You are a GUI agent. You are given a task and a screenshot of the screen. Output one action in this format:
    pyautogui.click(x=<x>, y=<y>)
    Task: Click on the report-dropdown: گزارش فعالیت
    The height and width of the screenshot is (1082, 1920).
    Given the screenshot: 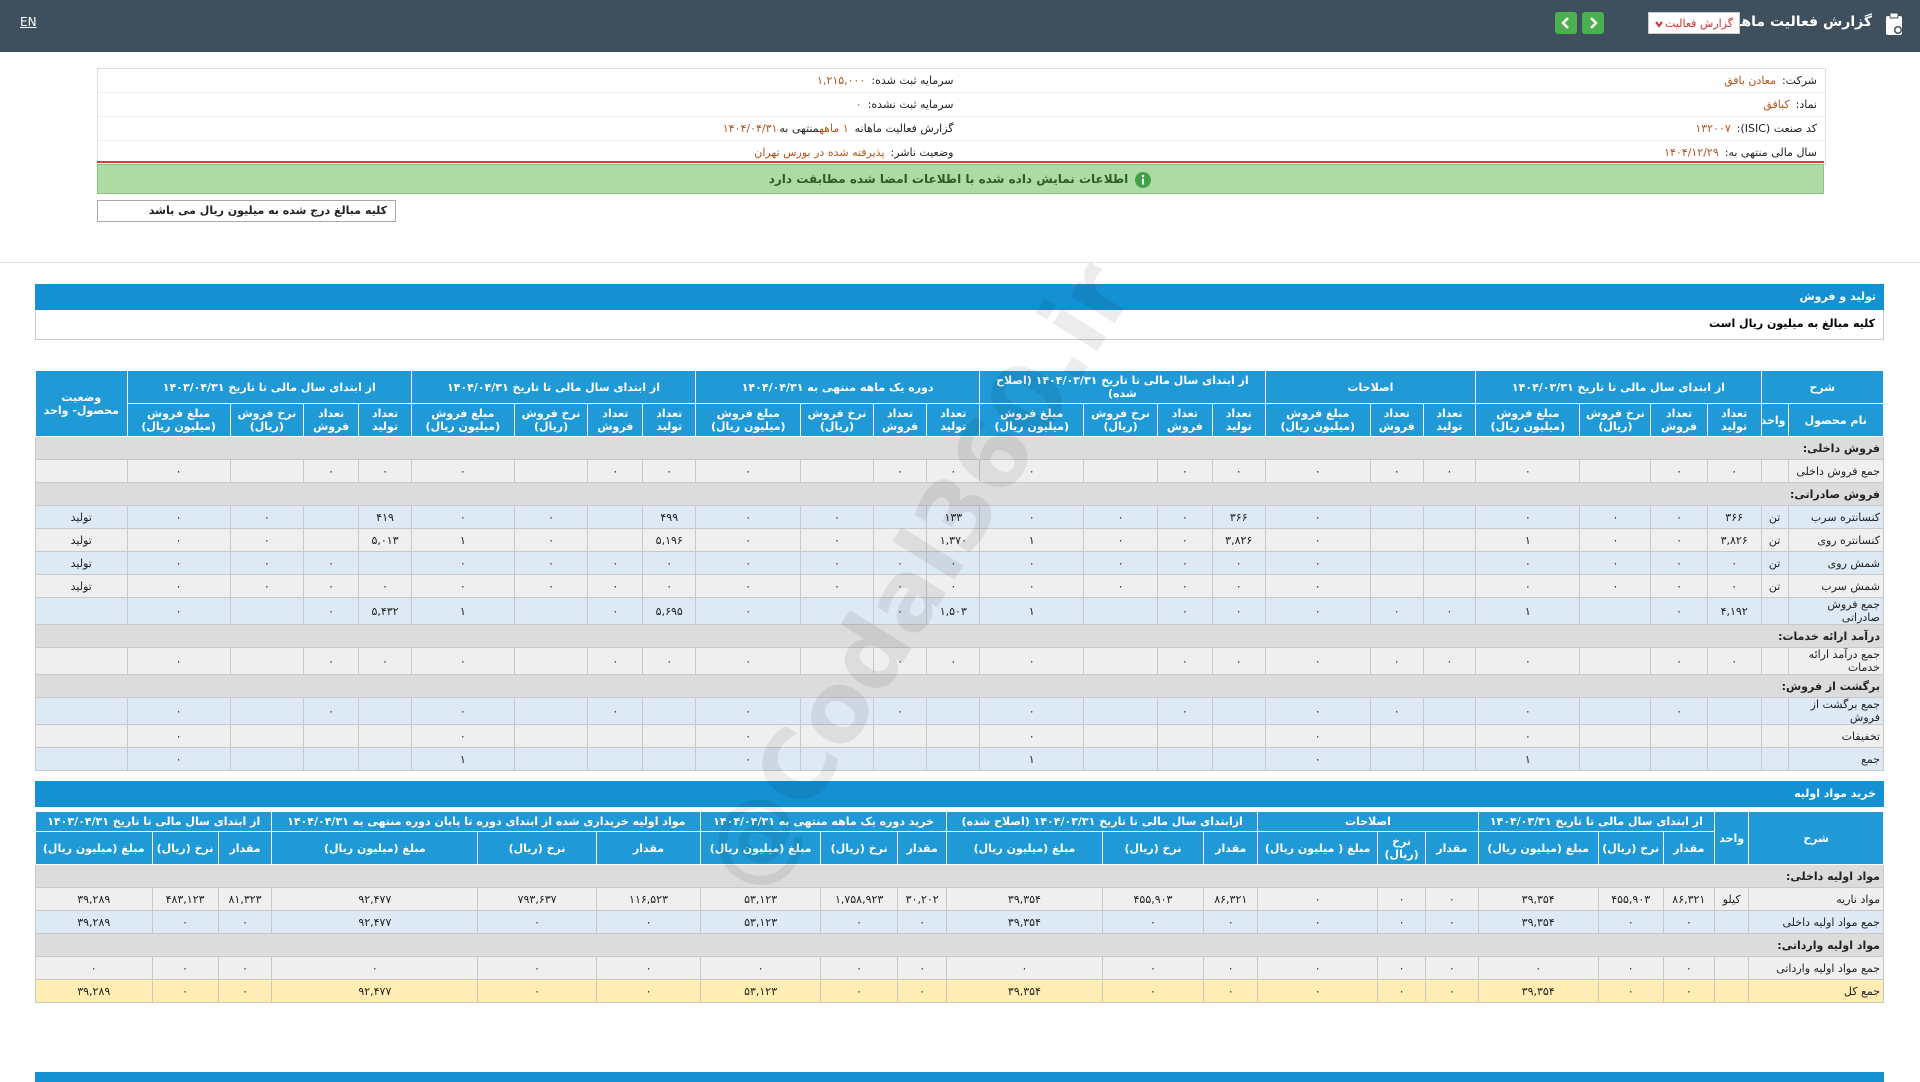 What is the action you would take?
    pyautogui.click(x=1694, y=23)
    